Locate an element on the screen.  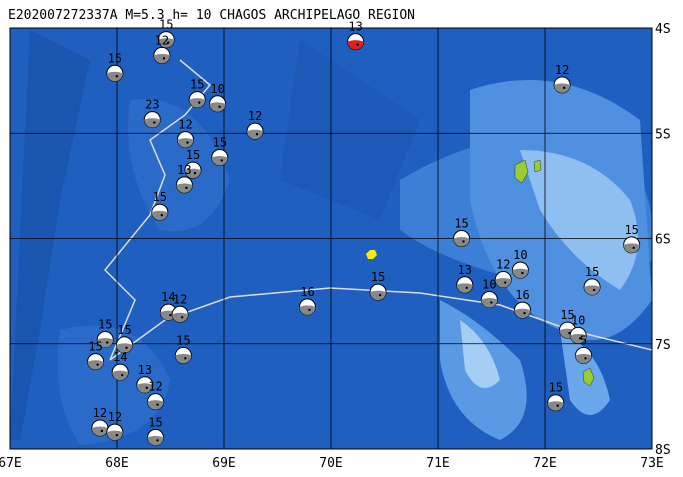
x-label: 73E is located at coordinates (651, 463).